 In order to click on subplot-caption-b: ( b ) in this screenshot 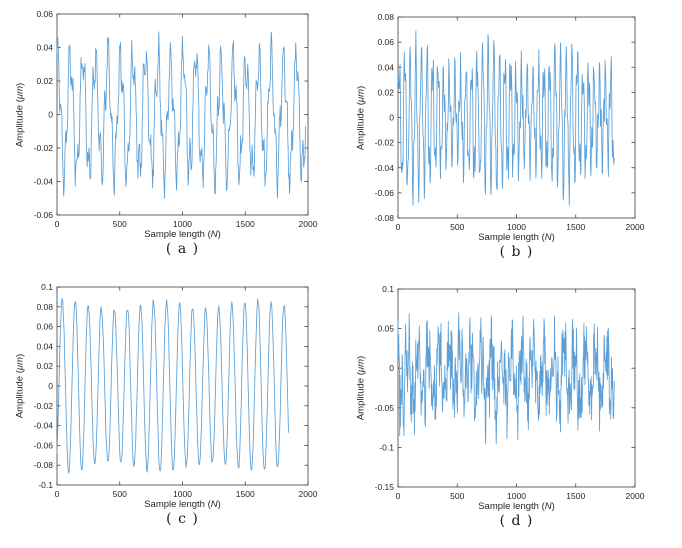, I will do `click(516, 252)`.